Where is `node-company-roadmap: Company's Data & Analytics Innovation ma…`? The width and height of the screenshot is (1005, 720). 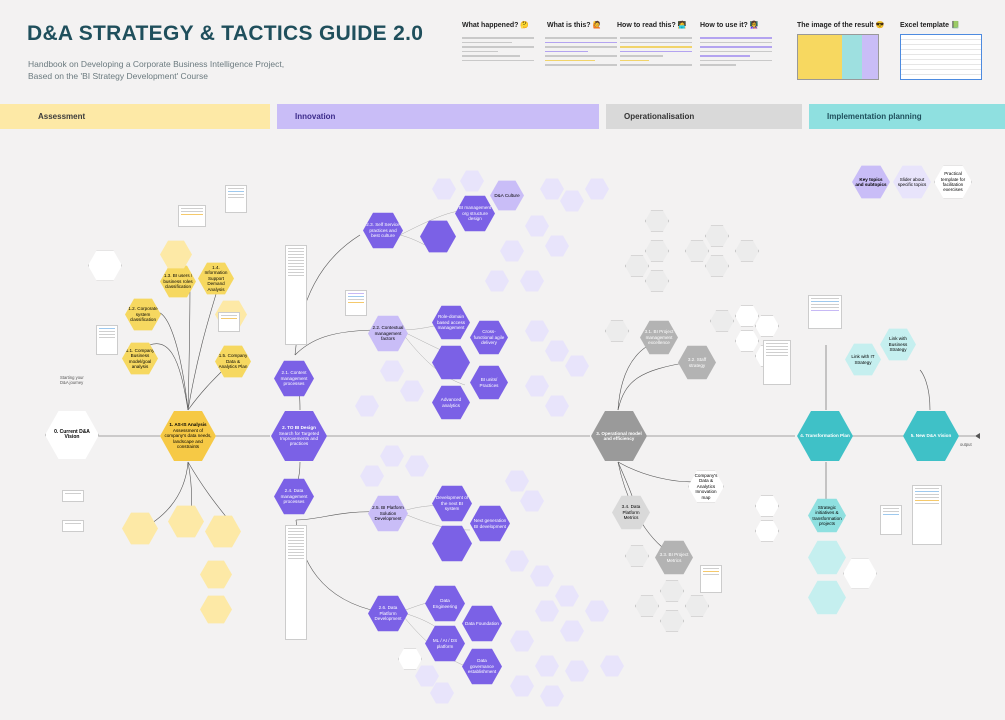 node-company-roadmap: Company's Data & Analytics Innovation ma… is located at coordinates (706, 486).